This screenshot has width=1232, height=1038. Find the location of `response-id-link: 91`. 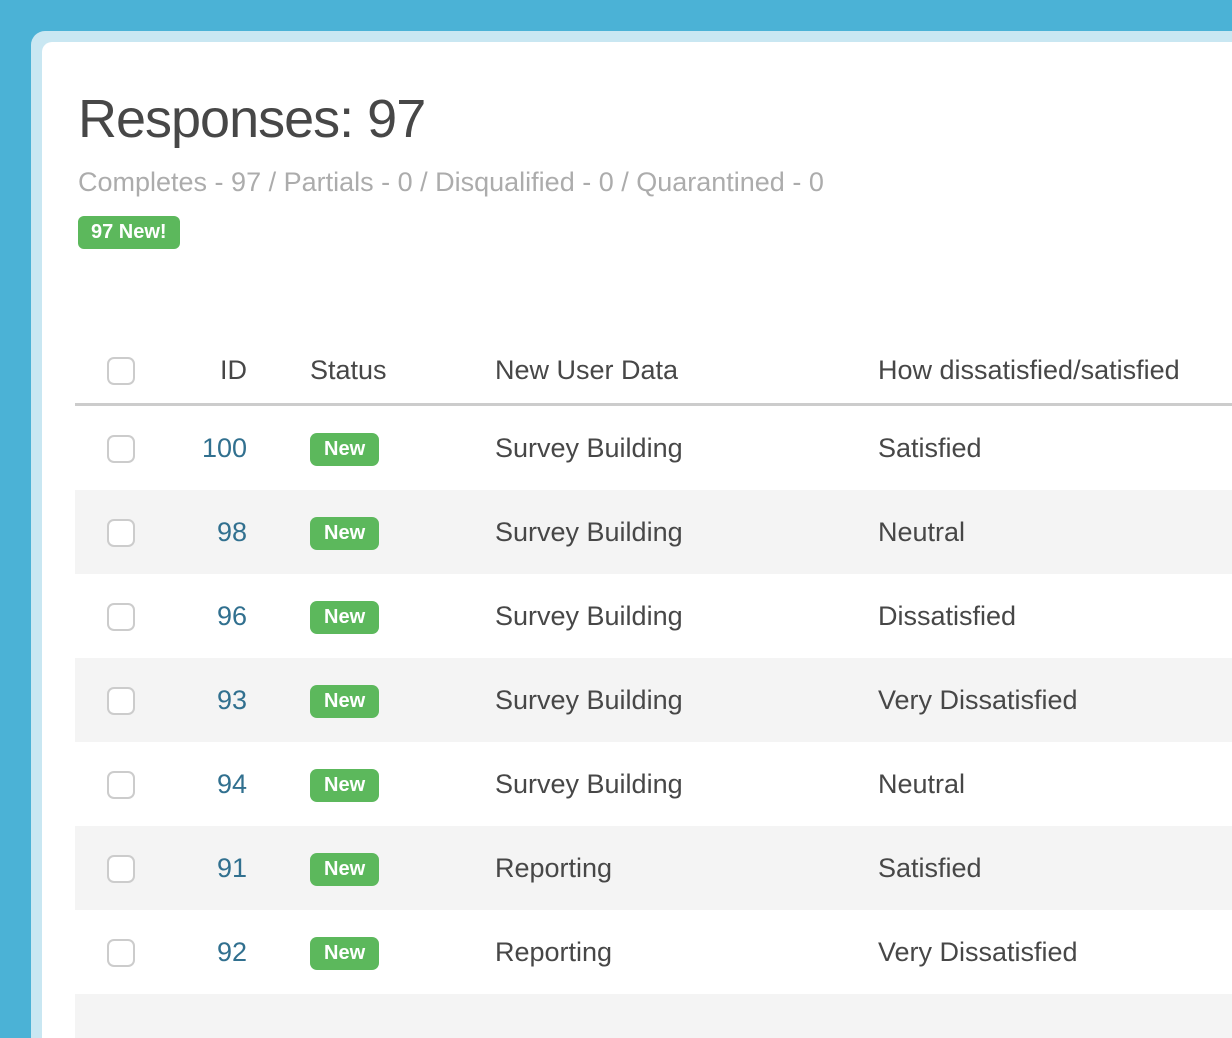

response-id-link: 91 is located at coordinates (231, 867).